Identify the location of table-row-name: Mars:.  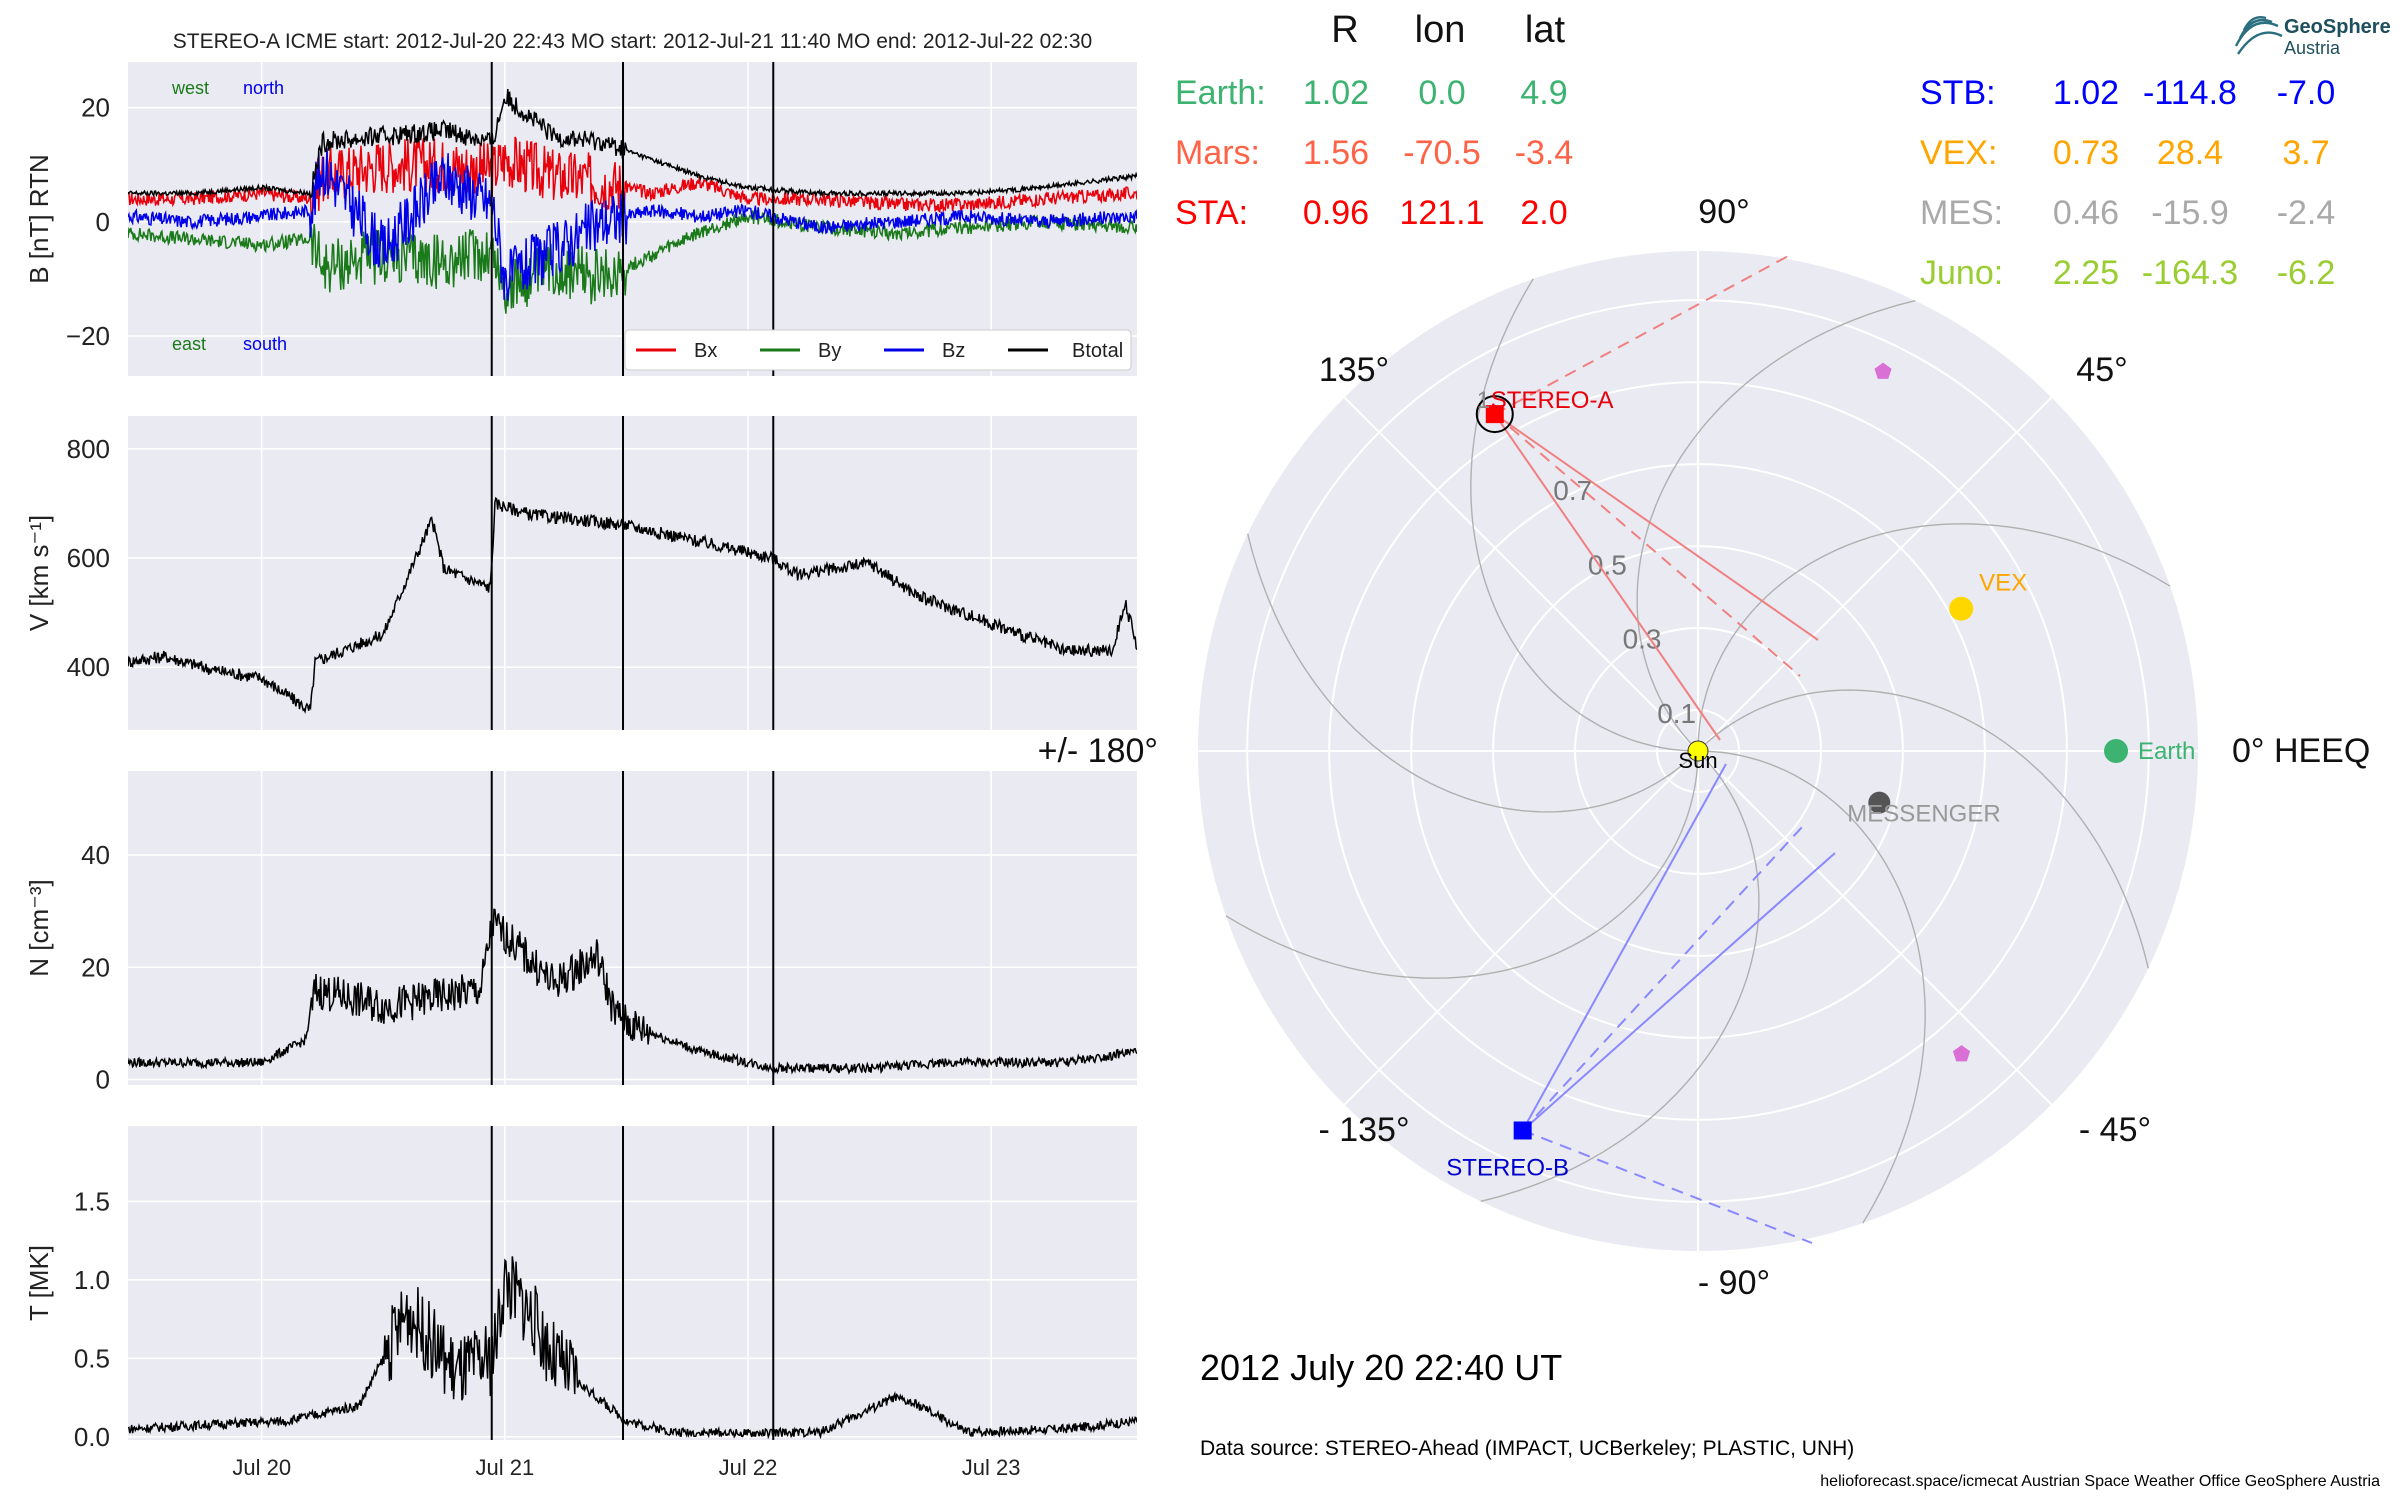
(1217, 153).